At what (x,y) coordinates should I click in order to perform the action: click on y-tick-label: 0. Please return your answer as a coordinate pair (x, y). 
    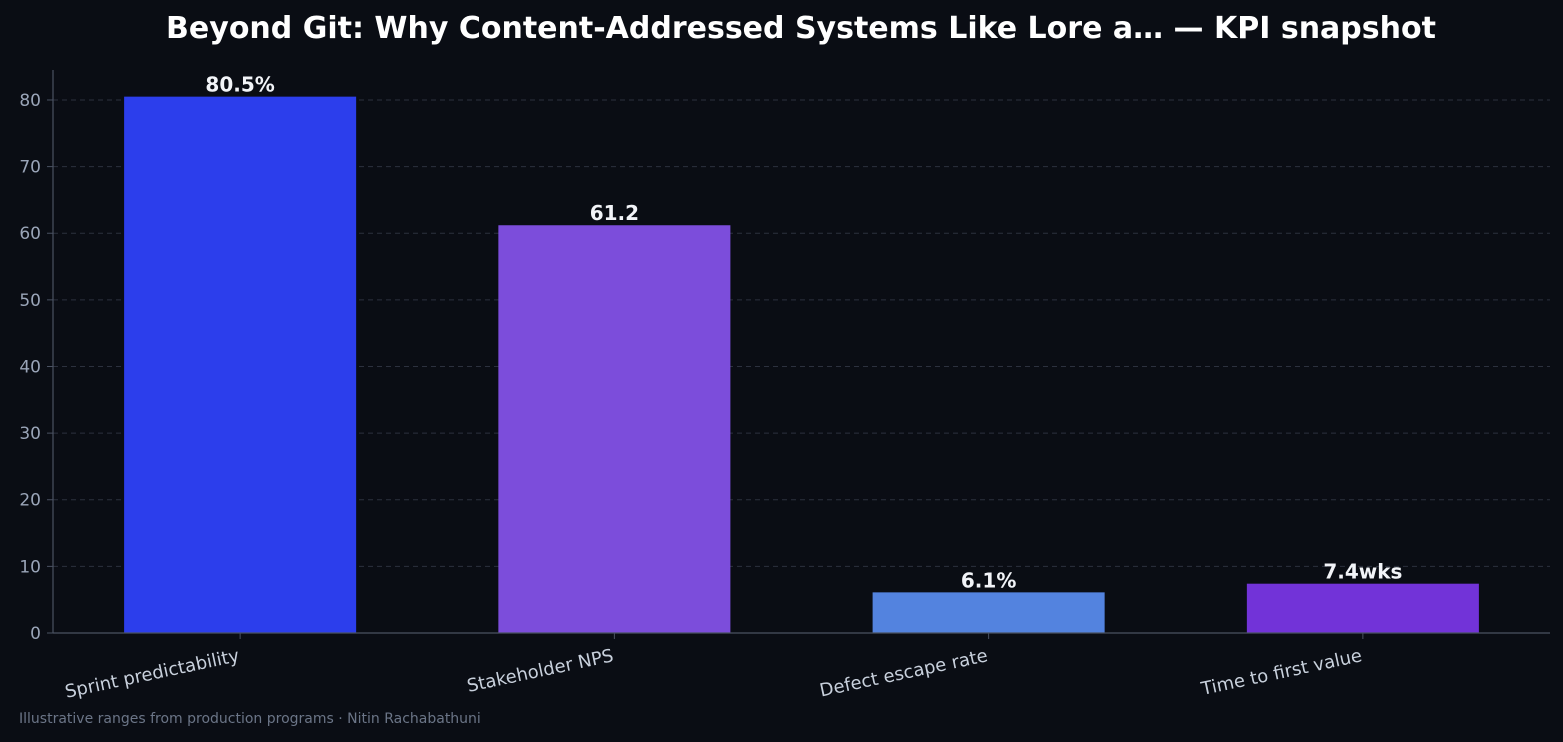
    Looking at the image, I should click on (35, 634).